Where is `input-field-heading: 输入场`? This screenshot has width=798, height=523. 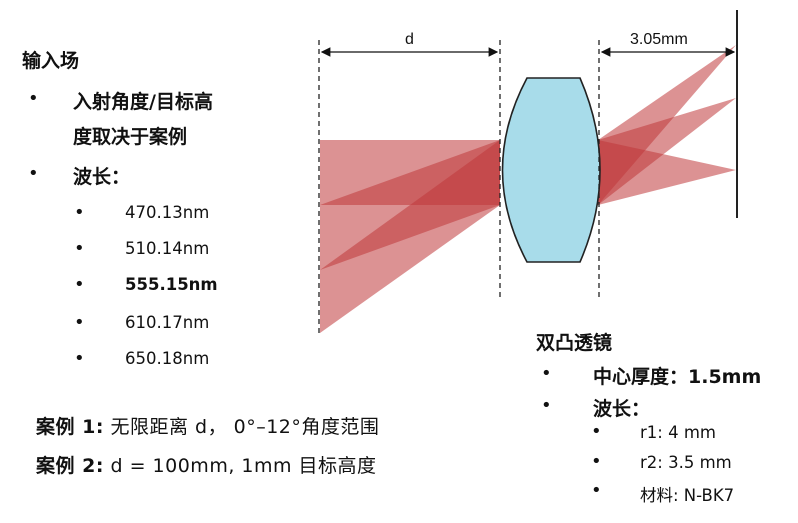 input-field-heading: 输入场 is located at coordinates (51, 61).